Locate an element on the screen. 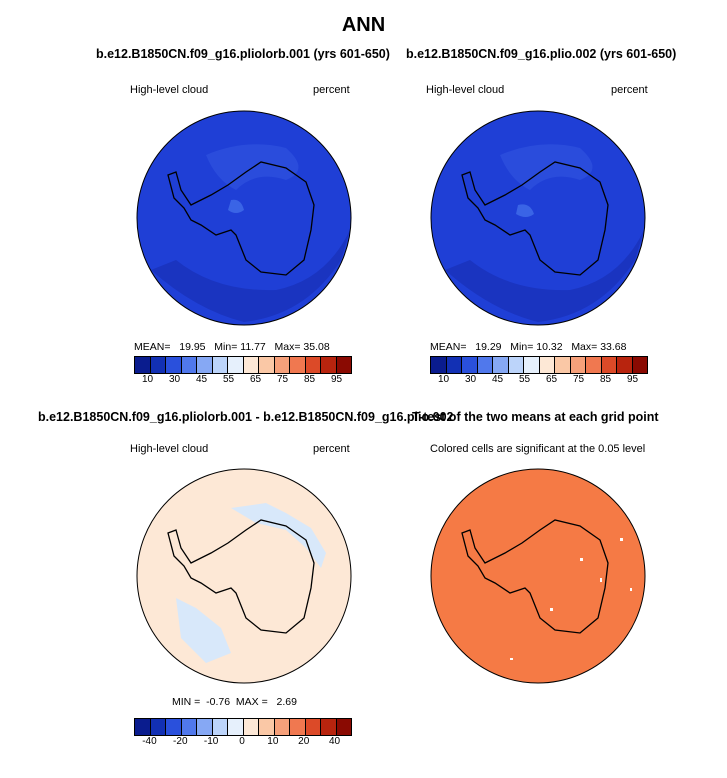 This screenshot has height=778, width=727. panel3-positive-field is located at coordinates (244, 576).